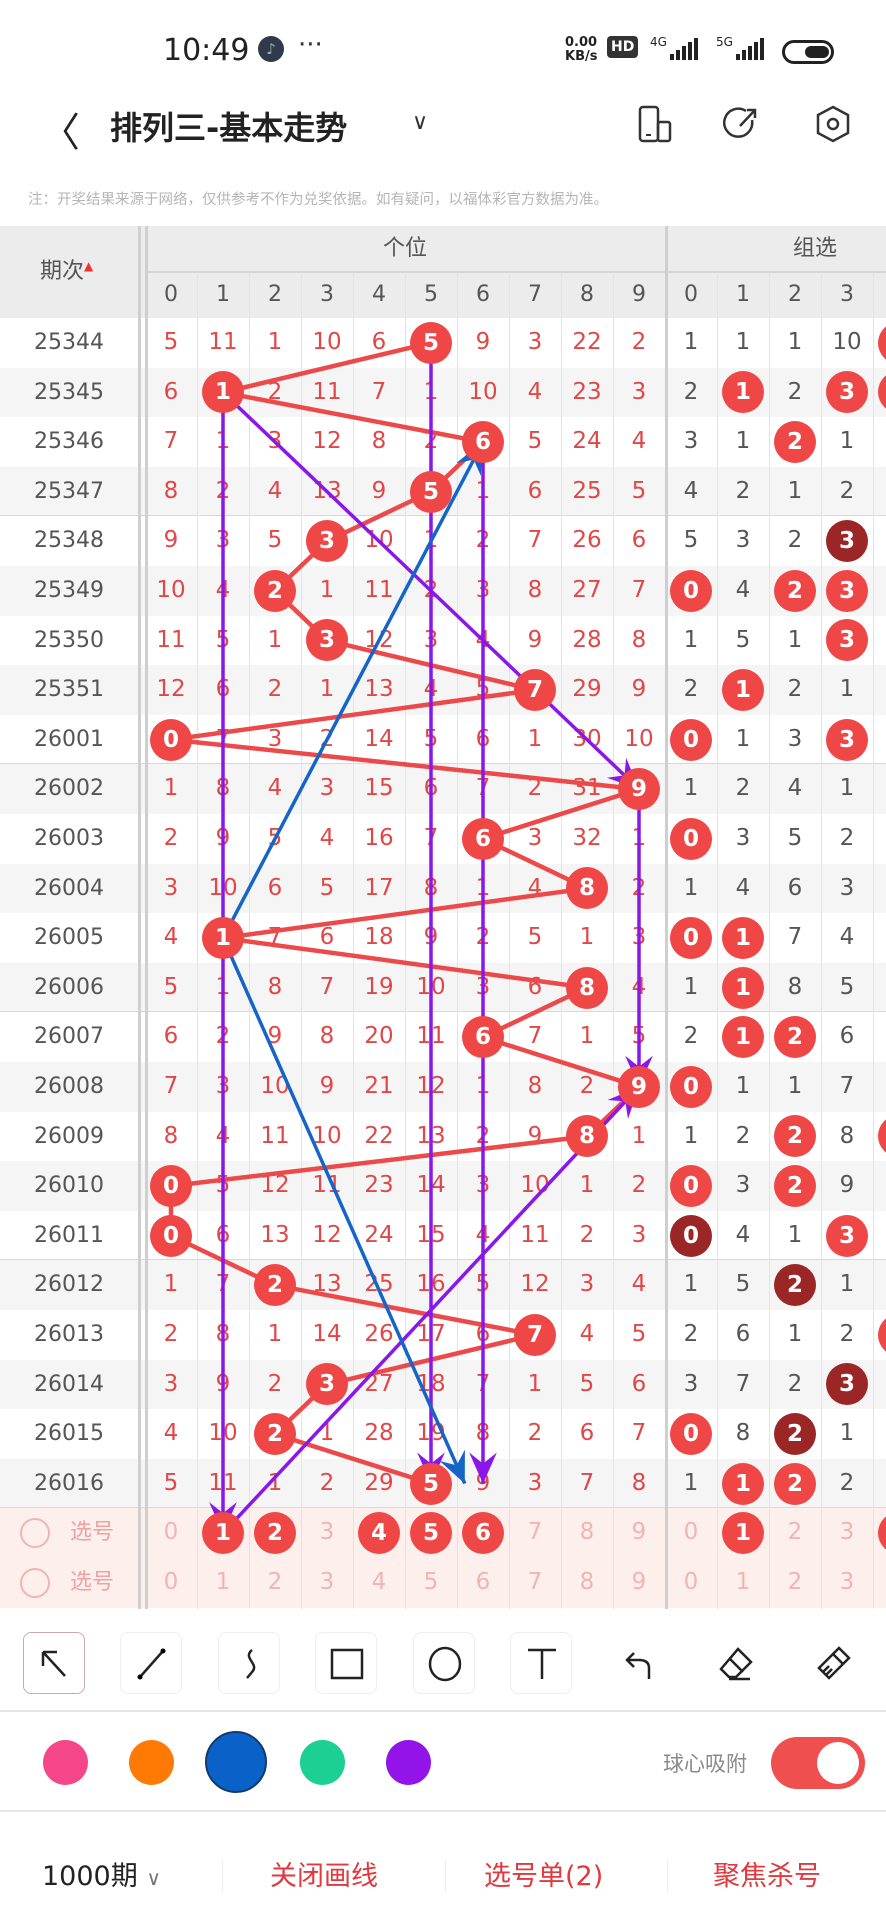 The height and width of the screenshot is (1920, 886). Describe the element at coordinates (324, 1876) in the screenshot. I see `close-drawing-button: 关闭画线` at that location.